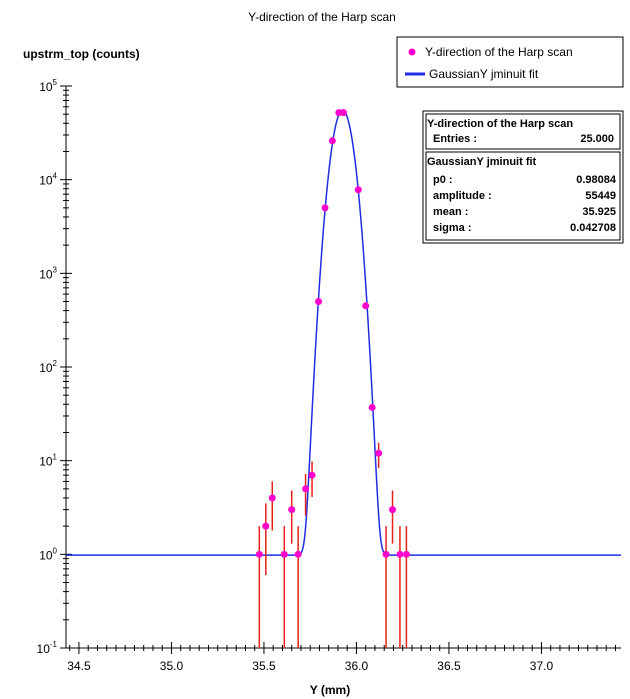 The image size is (630, 699). What do you see at coordinates (455, 139) in the screenshot?
I see `stats-entries-label: Entries :` at bounding box center [455, 139].